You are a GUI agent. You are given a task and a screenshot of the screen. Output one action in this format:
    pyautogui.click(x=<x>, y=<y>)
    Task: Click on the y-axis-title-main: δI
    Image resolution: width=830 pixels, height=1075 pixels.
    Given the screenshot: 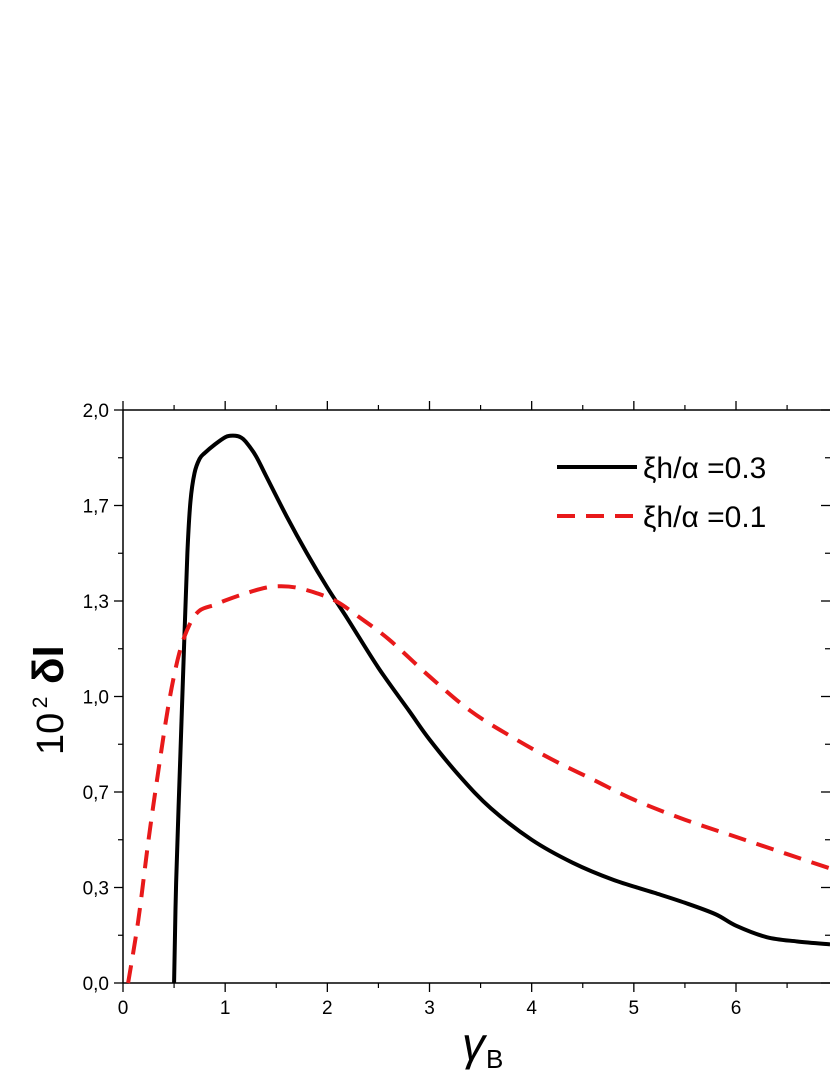 What is the action you would take?
    pyautogui.click(x=48, y=664)
    